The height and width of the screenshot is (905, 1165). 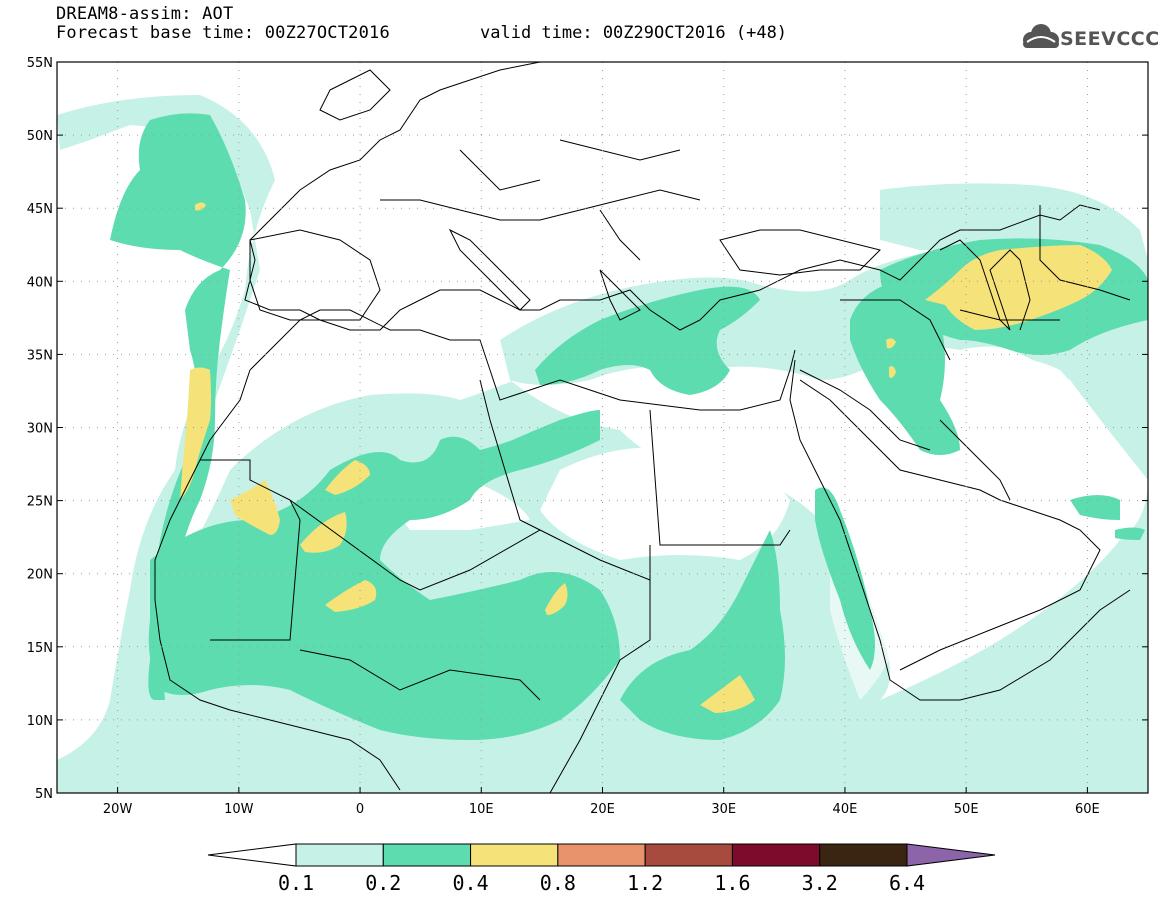 I want to click on cloud-logo-icon, so click(x=1041, y=36).